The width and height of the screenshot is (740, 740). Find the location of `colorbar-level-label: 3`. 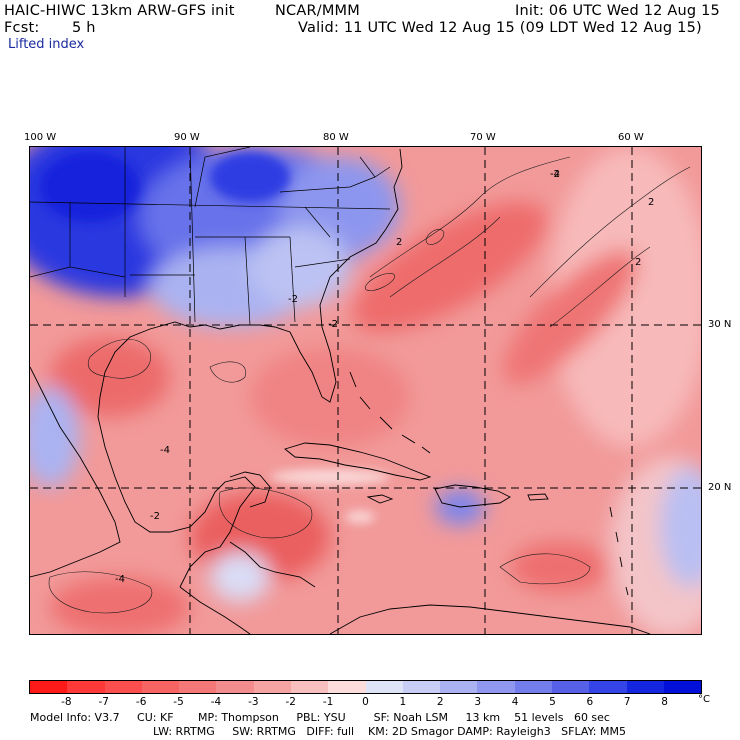

colorbar-level-label: 3 is located at coordinates (477, 702).